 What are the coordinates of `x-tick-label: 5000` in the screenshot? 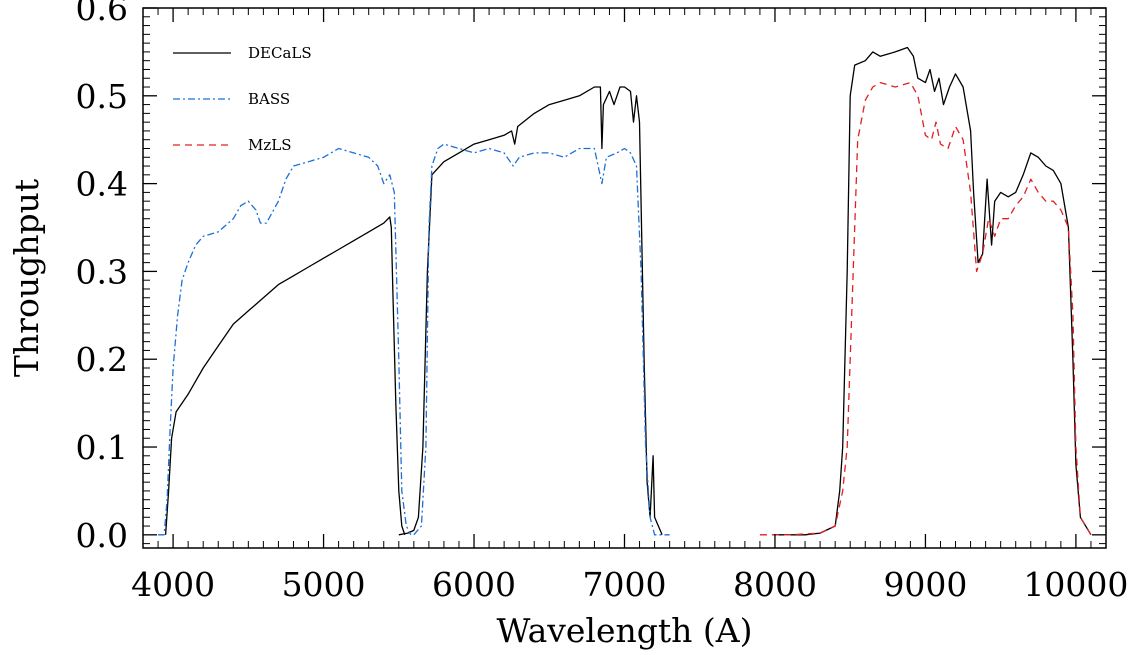 It's located at (324, 584).